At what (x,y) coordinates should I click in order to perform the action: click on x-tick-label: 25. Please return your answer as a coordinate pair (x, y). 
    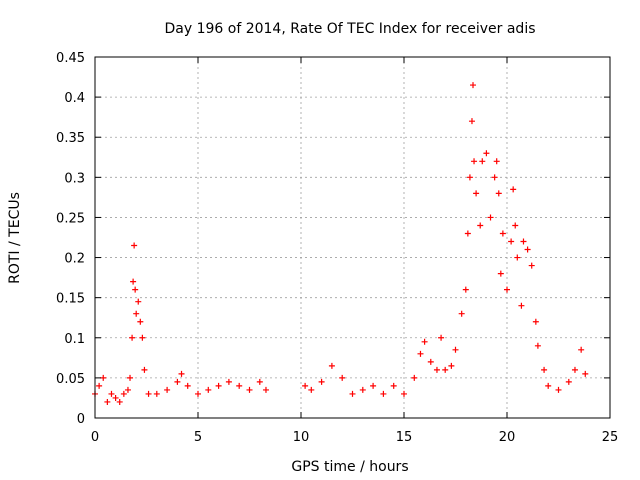
    Looking at the image, I should click on (610, 437).